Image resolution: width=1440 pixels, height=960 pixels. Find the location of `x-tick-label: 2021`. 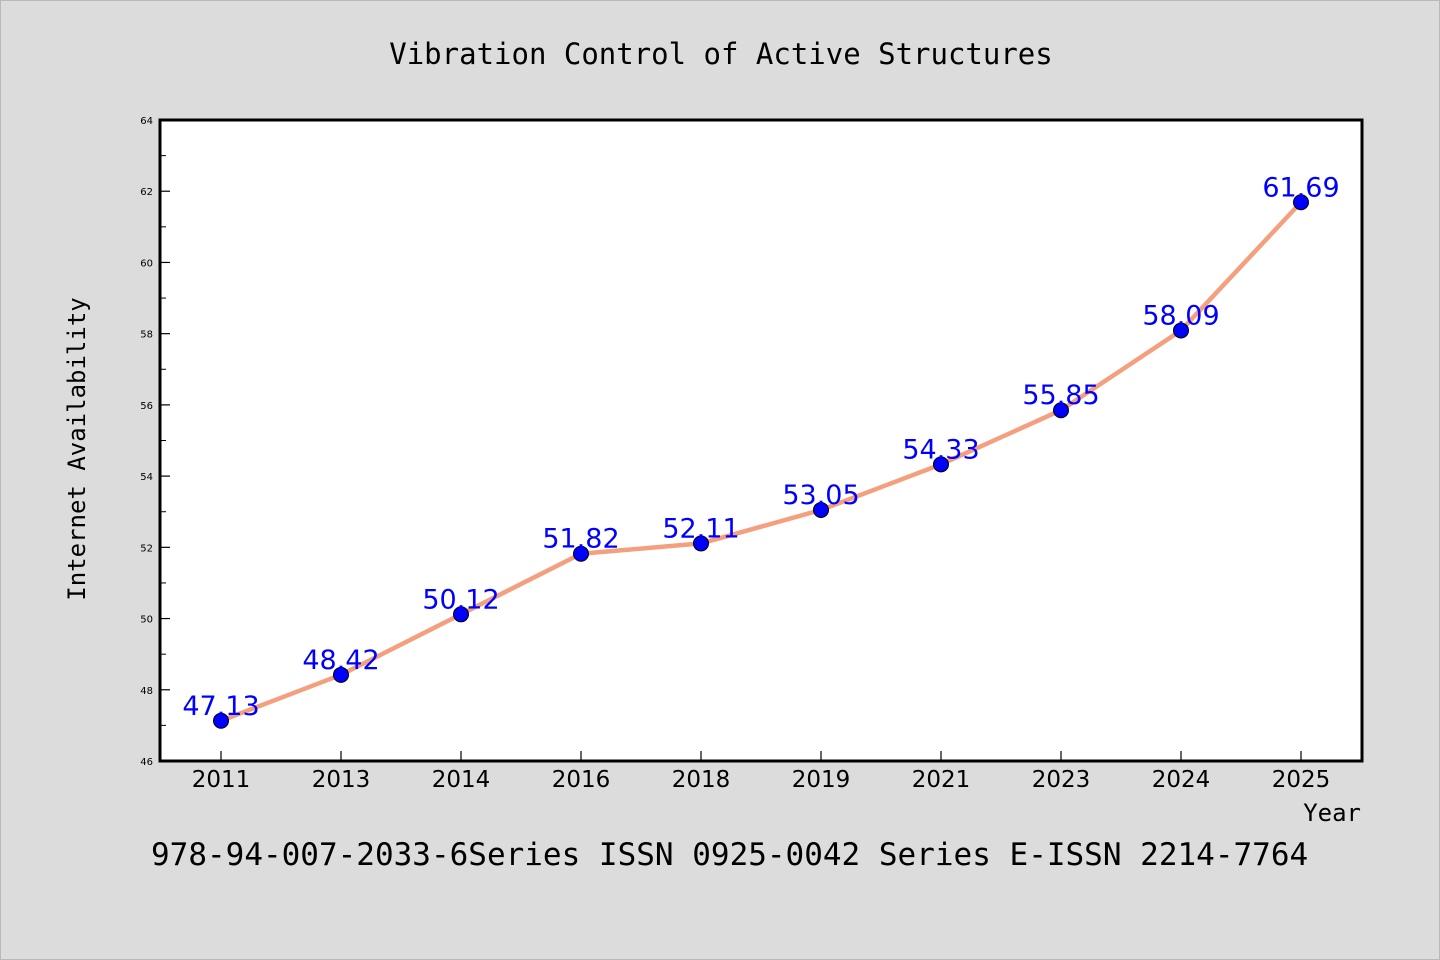

x-tick-label: 2021 is located at coordinates (941, 780).